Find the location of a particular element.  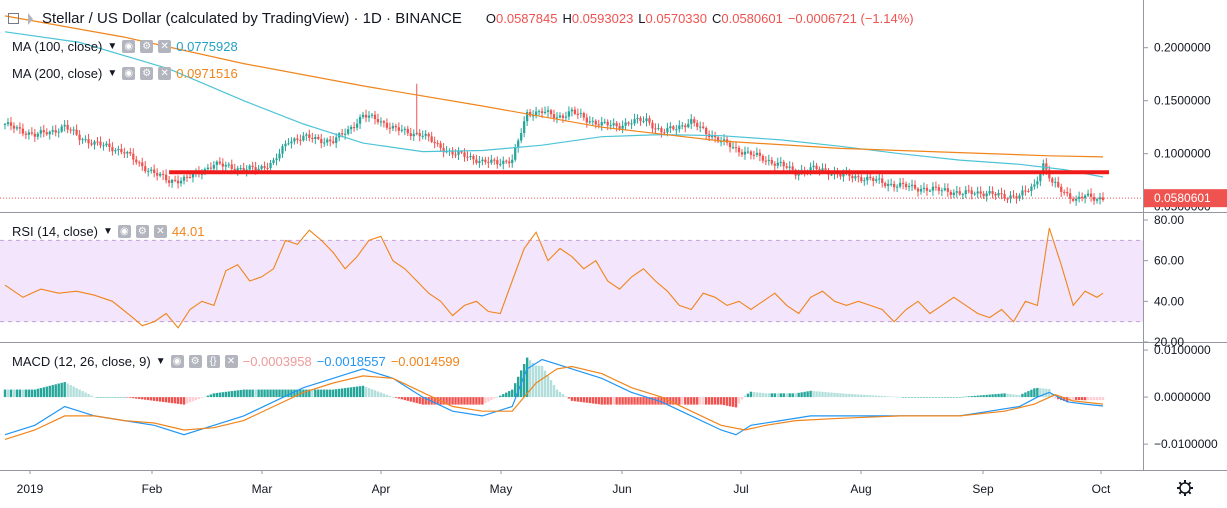

gear-ring is located at coordinates (1185, 488).